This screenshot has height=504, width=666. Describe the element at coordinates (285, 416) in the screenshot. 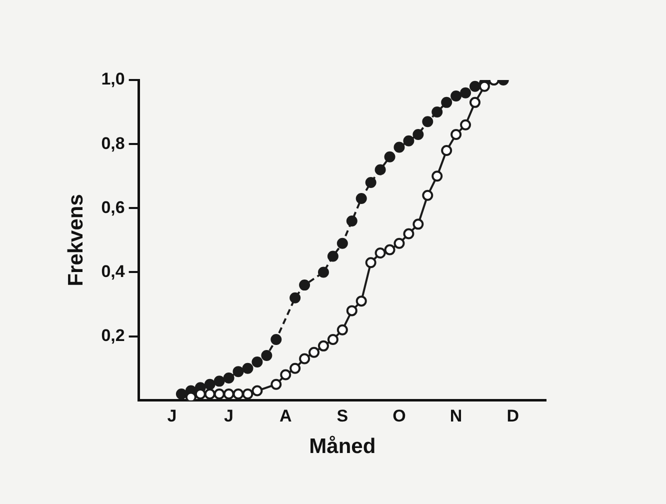

I see `x-tick-label: A` at that location.